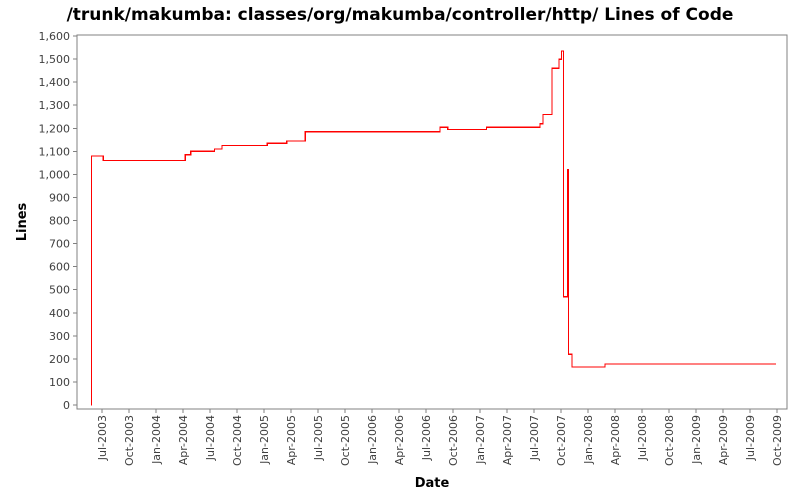 The width and height of the screenshot is (800, 500). Describe the element at coordinates (561, 440) in the screenshot. I see `x-tick-label: Oct-2007` at that location.